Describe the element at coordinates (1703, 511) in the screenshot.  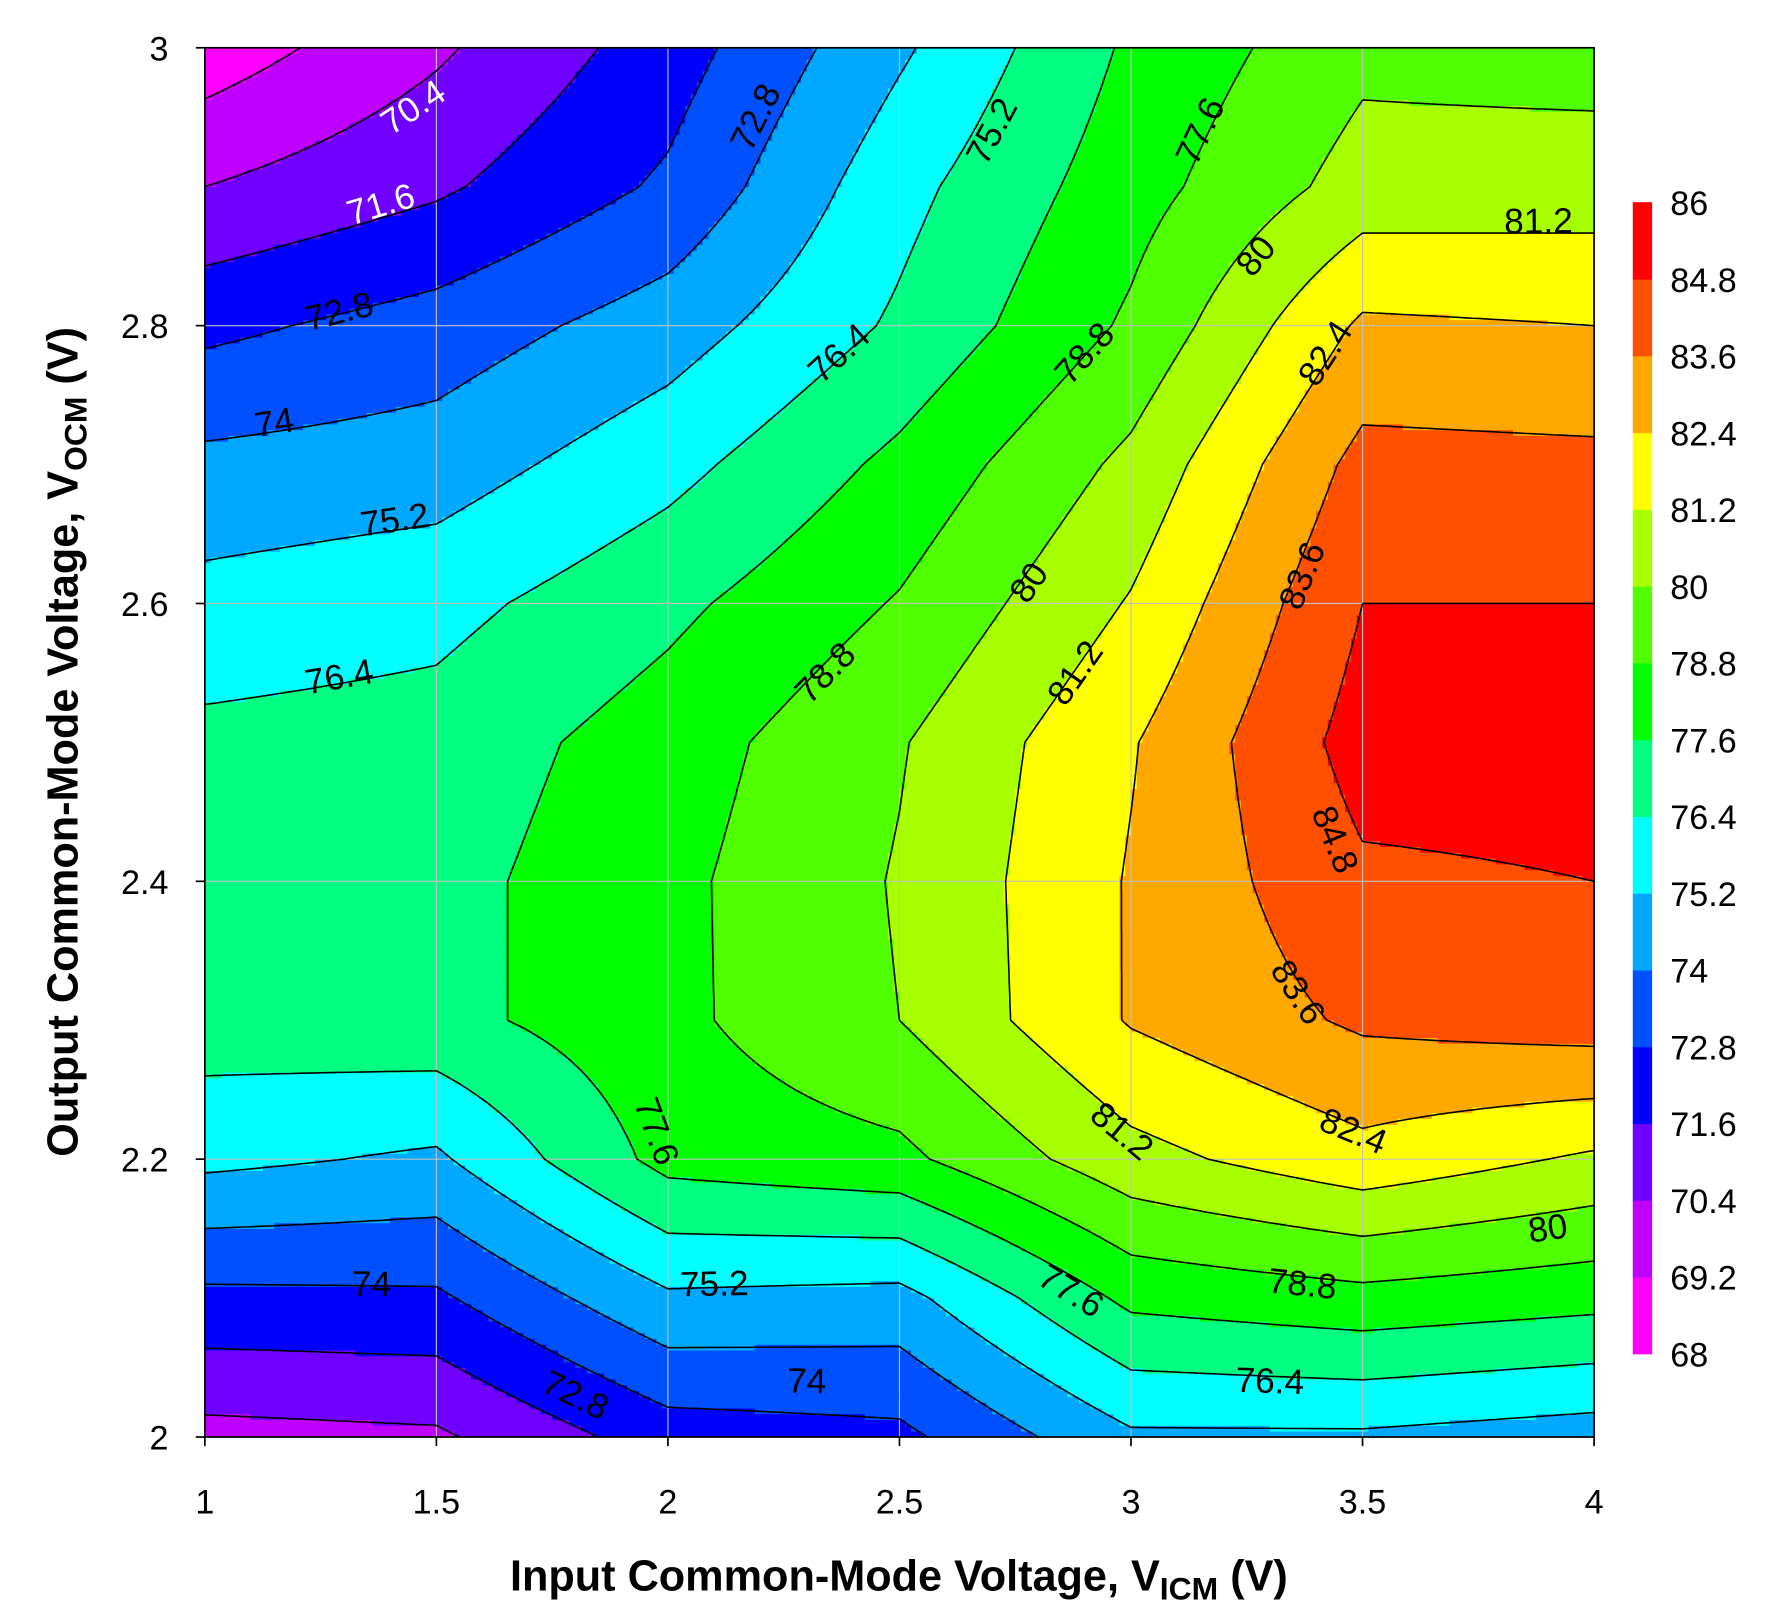
I see `colorbar-label: 81.2` at that location.